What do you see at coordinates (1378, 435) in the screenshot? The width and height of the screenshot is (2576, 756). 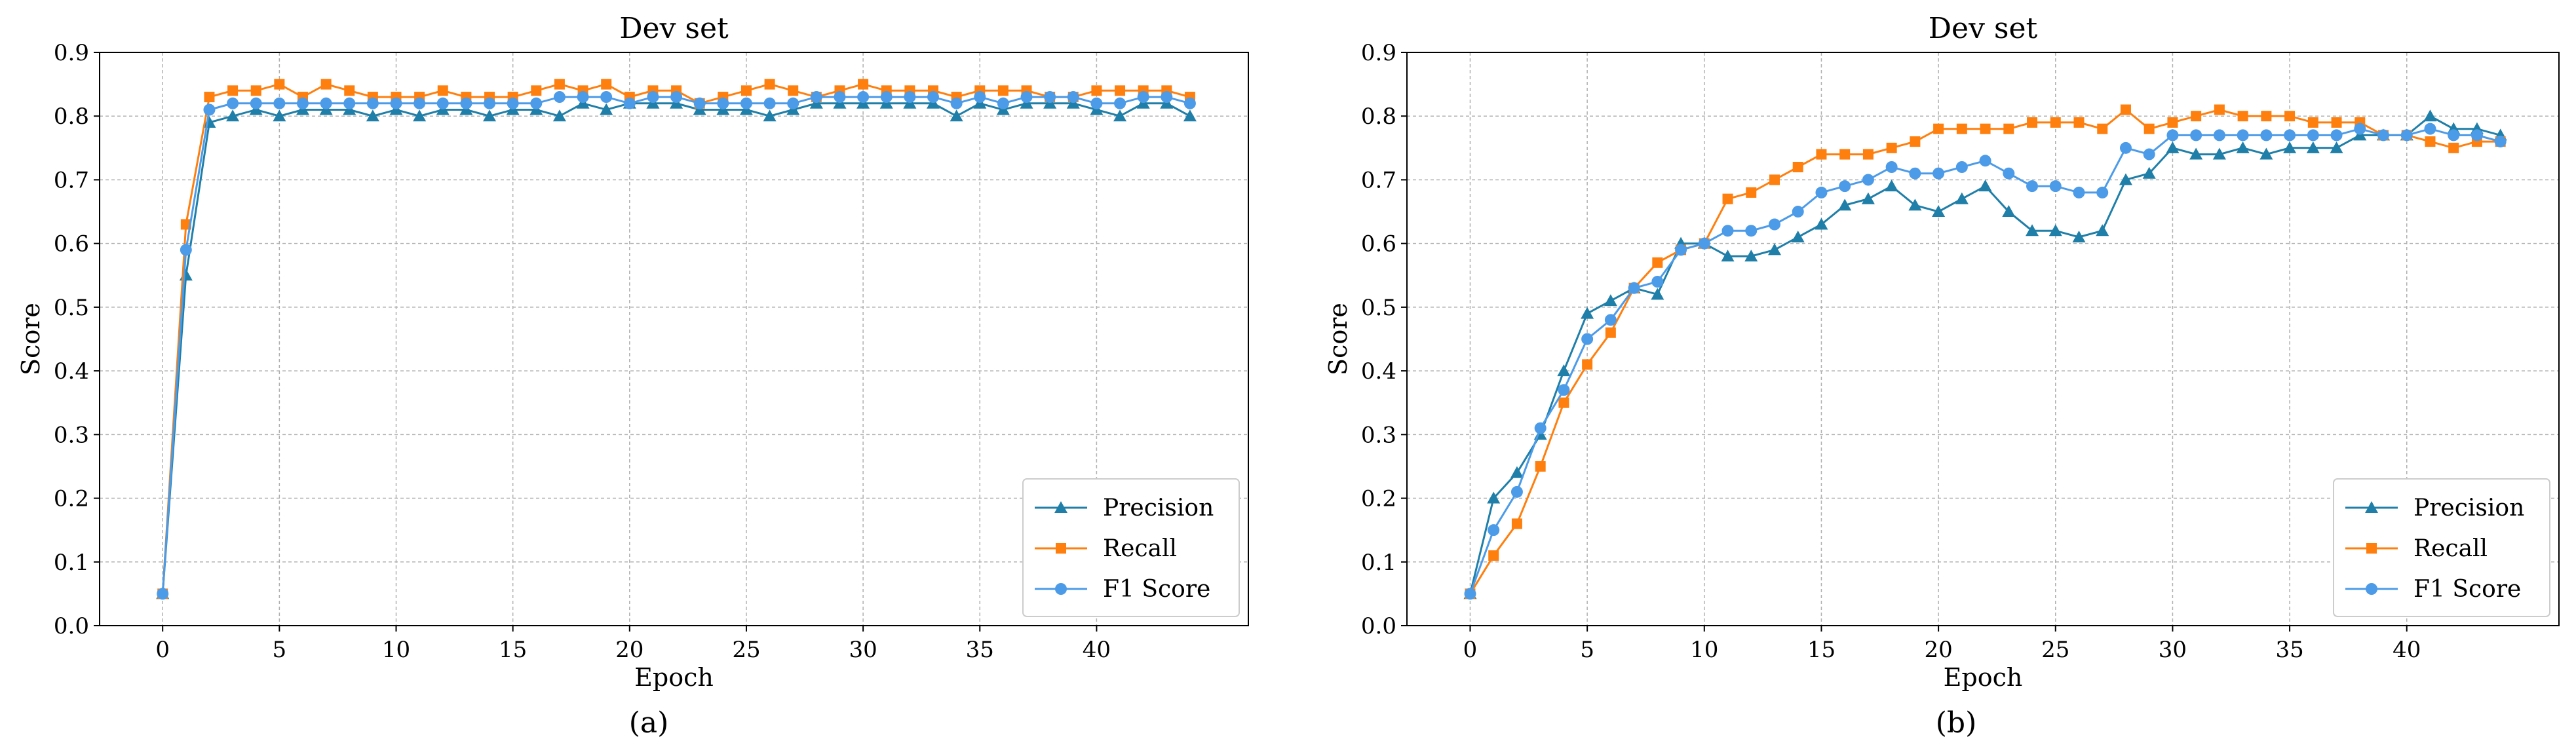 I see `chart2-ytick-label-3: 0.3` at bounding box center [1378, 435].